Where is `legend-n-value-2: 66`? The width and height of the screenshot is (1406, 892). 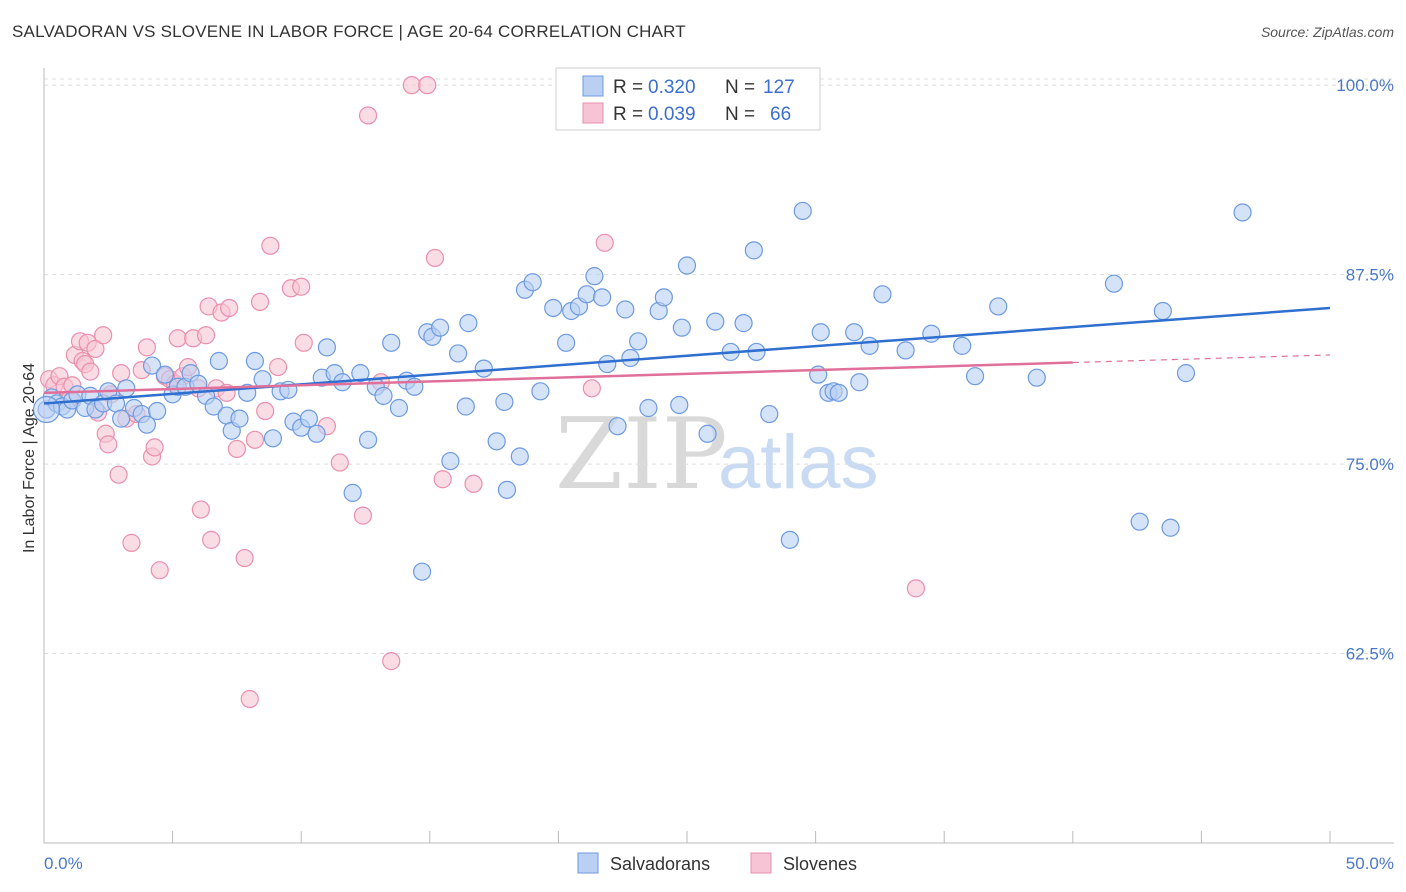
legend-n-value-2: 66 is located at coordinates (780, 114).